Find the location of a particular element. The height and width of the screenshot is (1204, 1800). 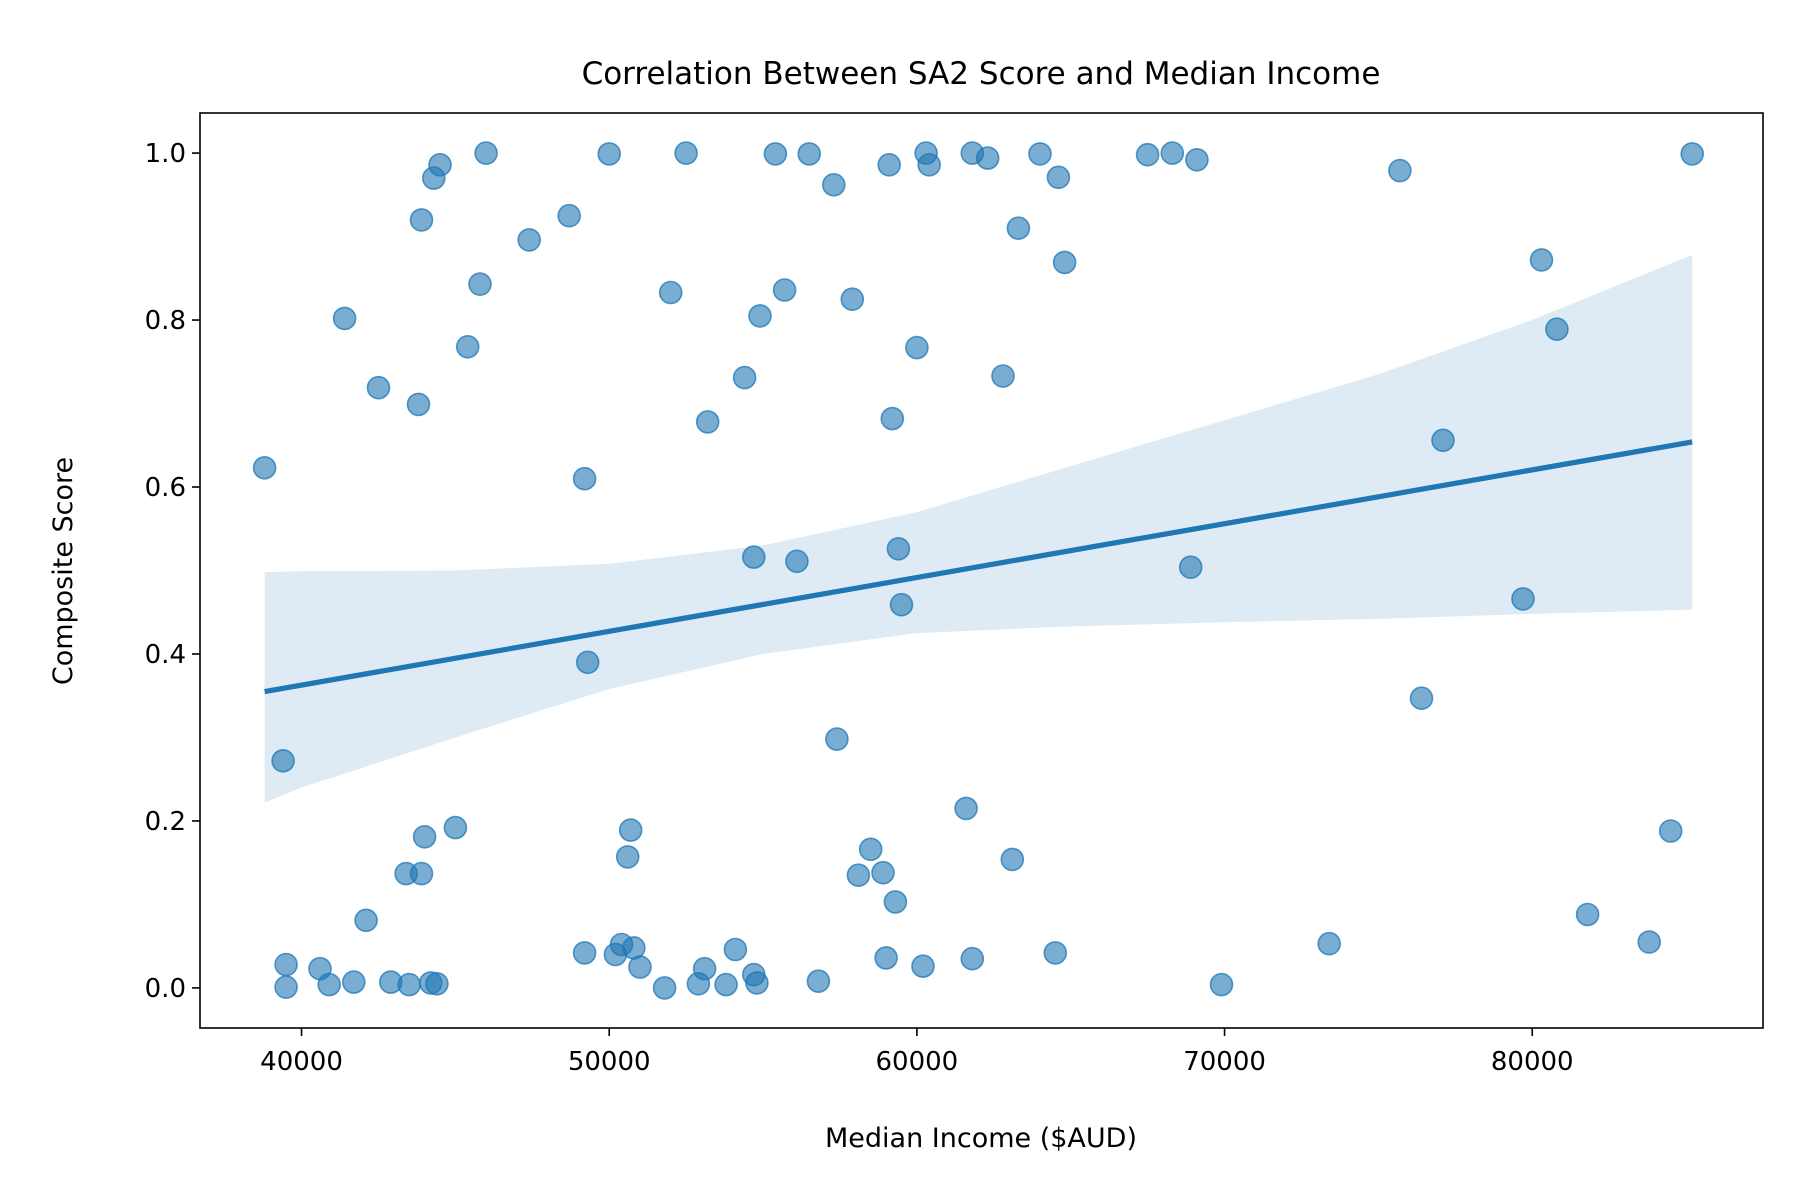

y-tick-label: 0.6 is located at coordinates (165, 488).